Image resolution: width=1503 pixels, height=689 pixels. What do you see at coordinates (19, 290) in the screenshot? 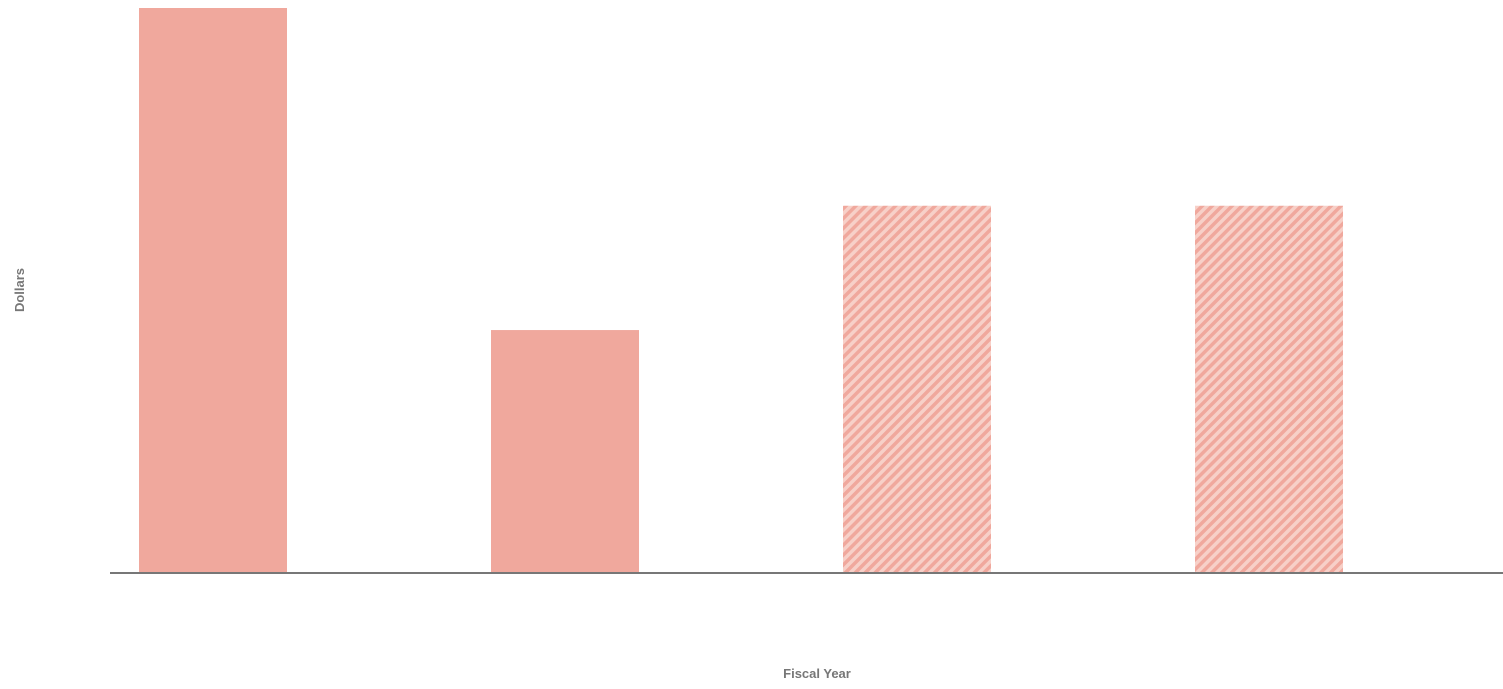
I see `y-axis-title: Dollars` at bounding box center [19, 290].